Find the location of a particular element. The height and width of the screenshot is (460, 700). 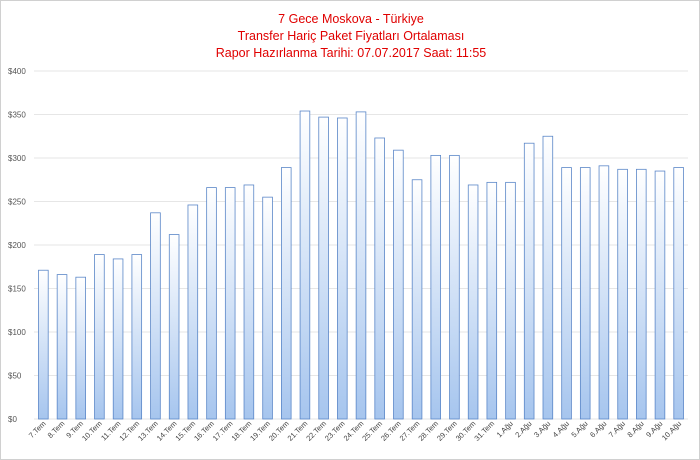

x-tick-label: 4.Ağu is located at coordinates (561, 429).